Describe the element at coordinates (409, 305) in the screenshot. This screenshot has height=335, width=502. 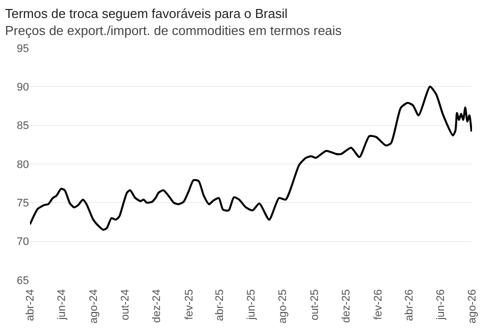
I see `x-tick-label: abr-26` at that location.